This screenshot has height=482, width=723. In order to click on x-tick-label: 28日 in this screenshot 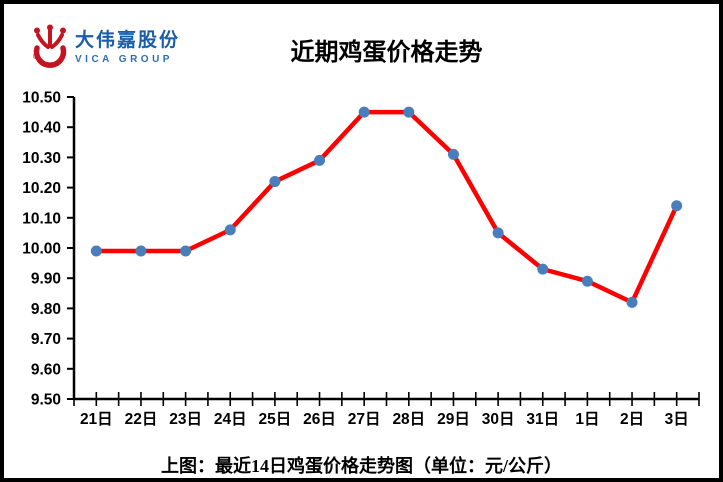, I will do `click(408, 419)`.